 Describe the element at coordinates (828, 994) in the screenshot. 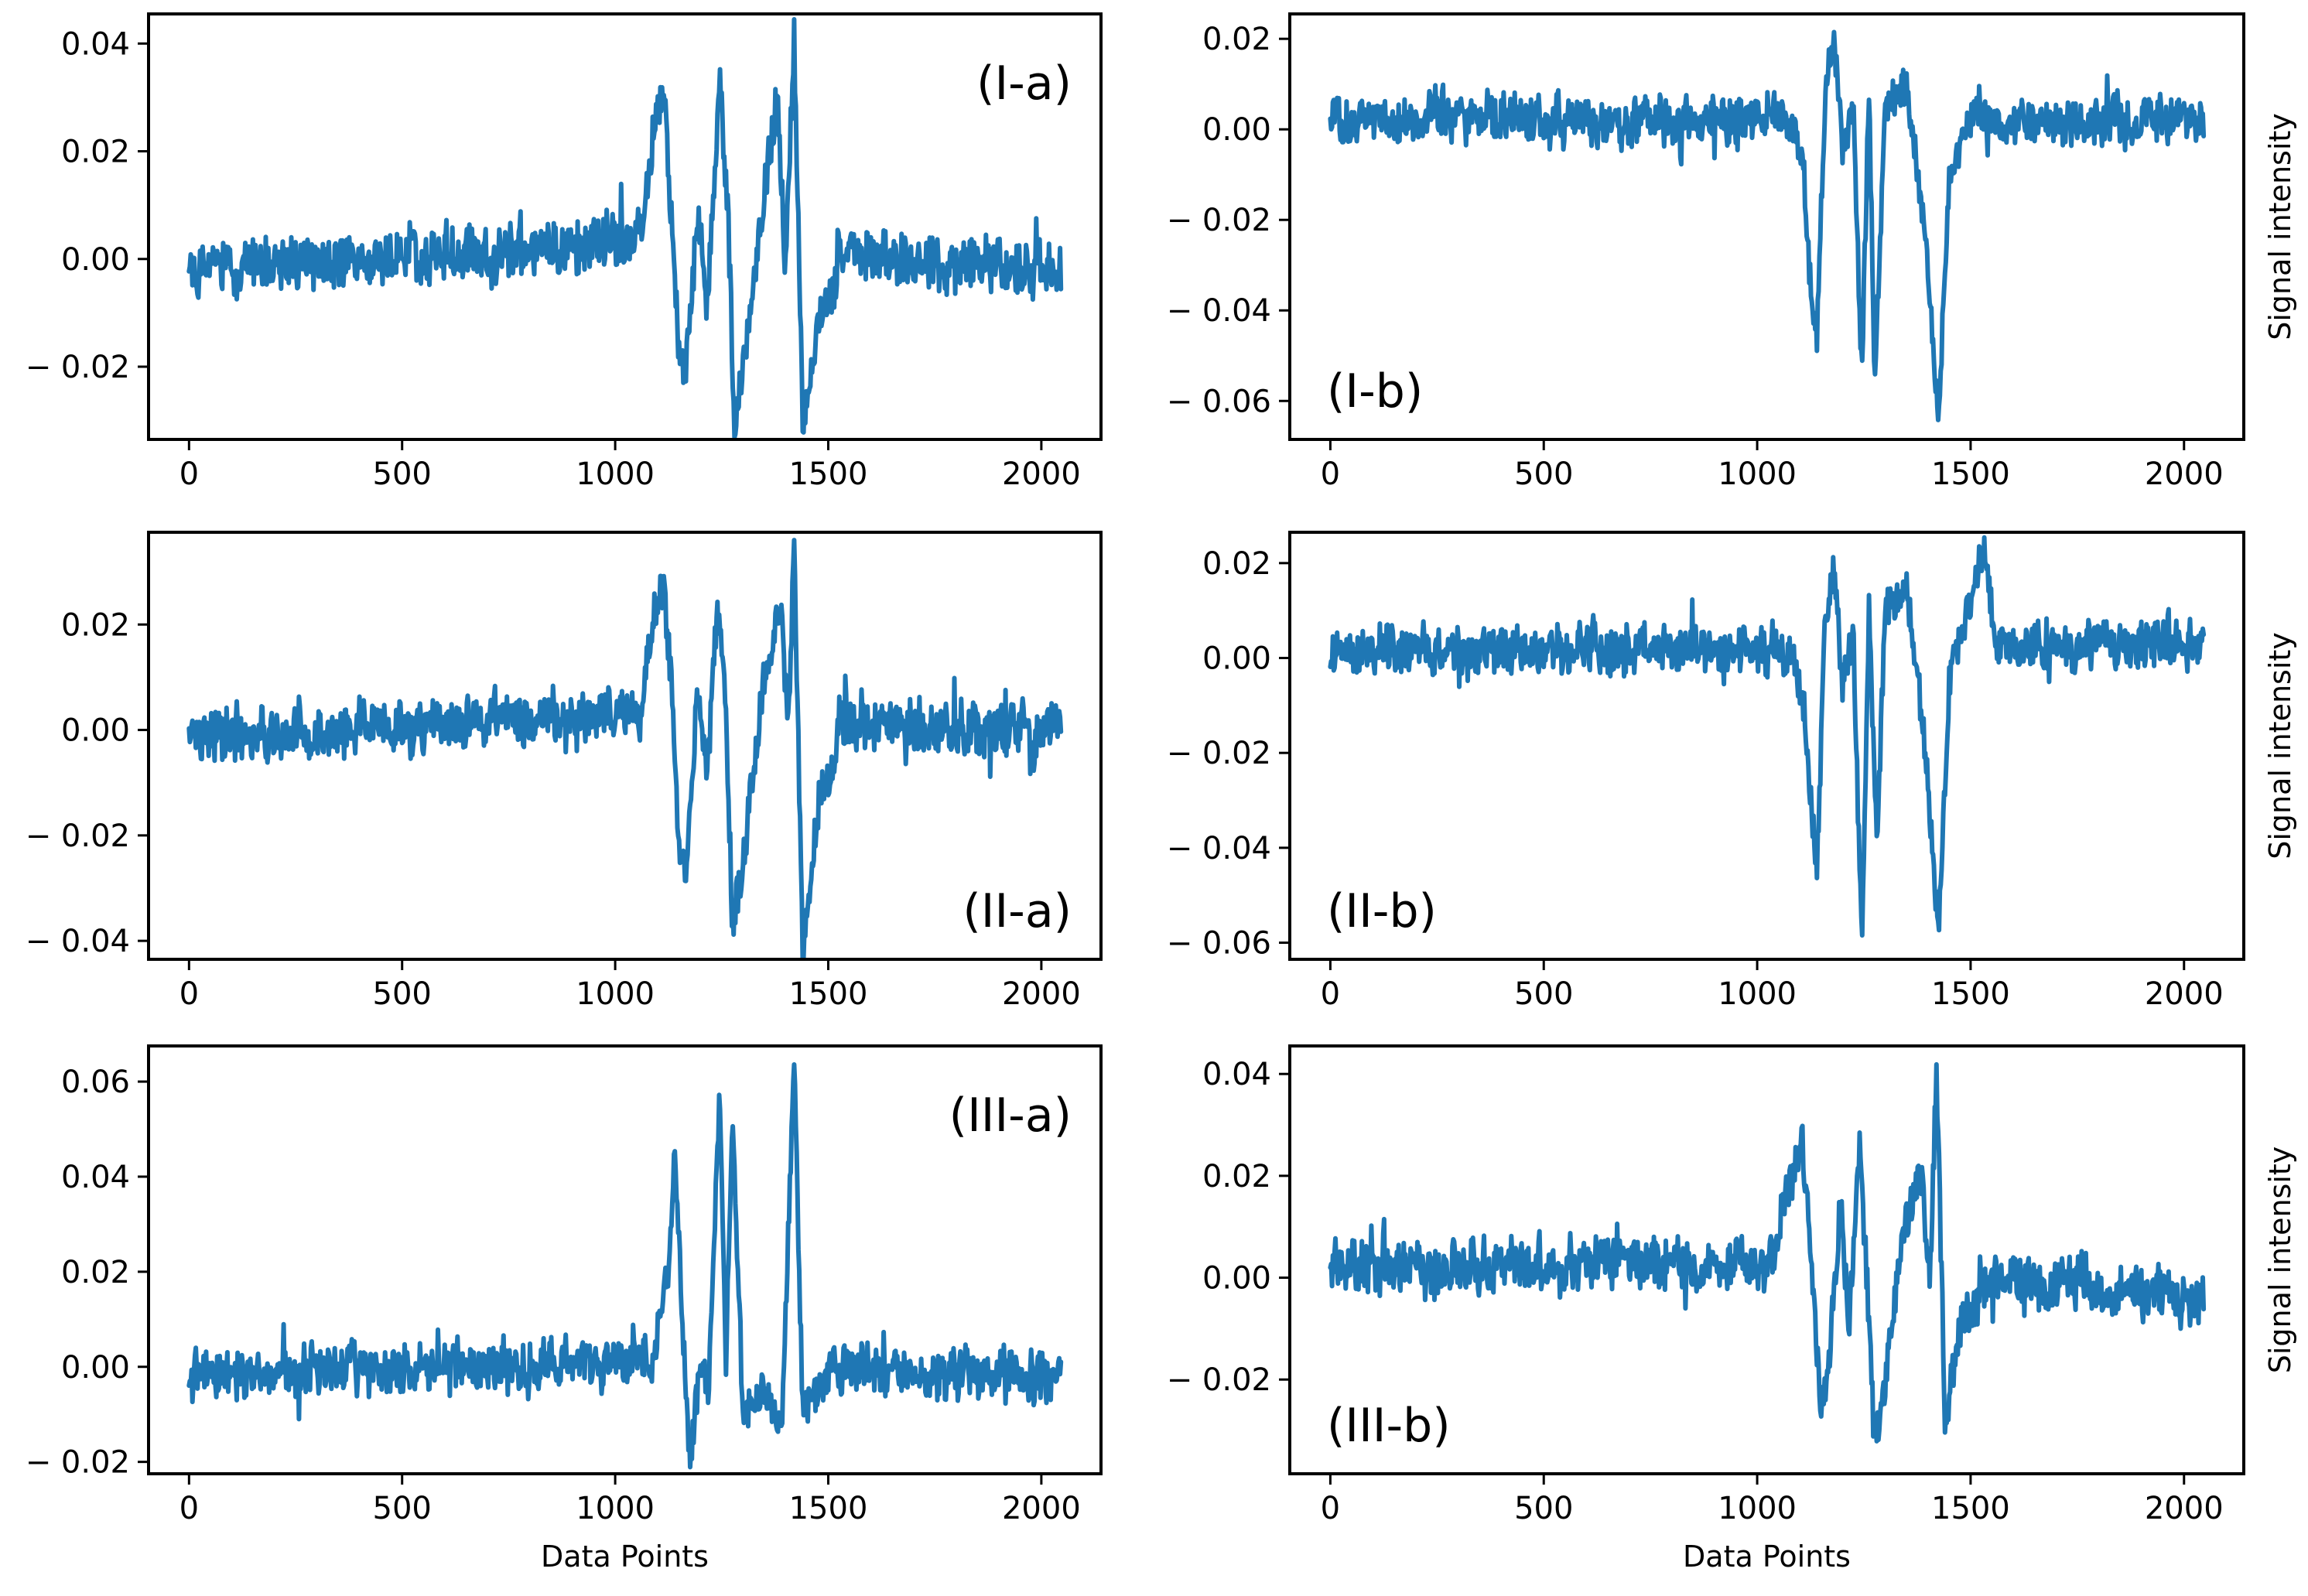

I see `x-tick-label-II-a-3: 1500` at that location.